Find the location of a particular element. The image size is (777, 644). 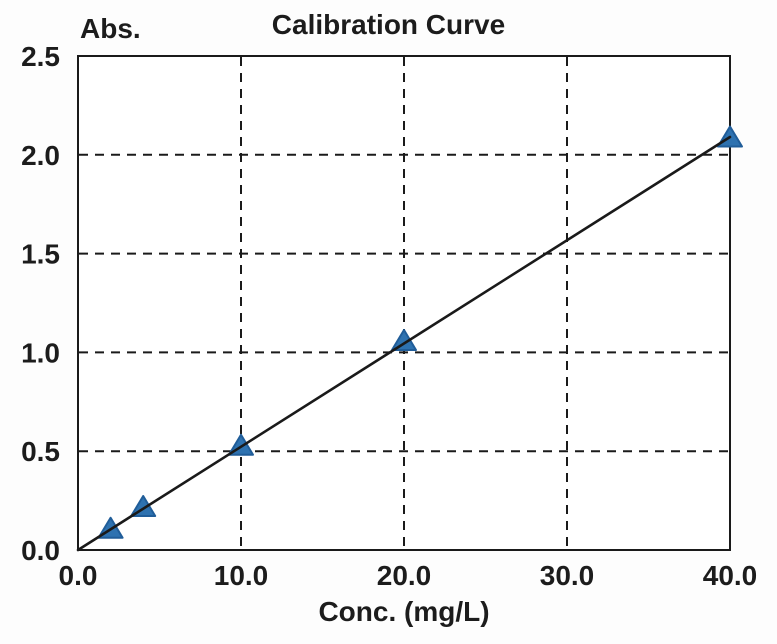

y-tick-label: 0.0 is located at coordinates (40, 550).